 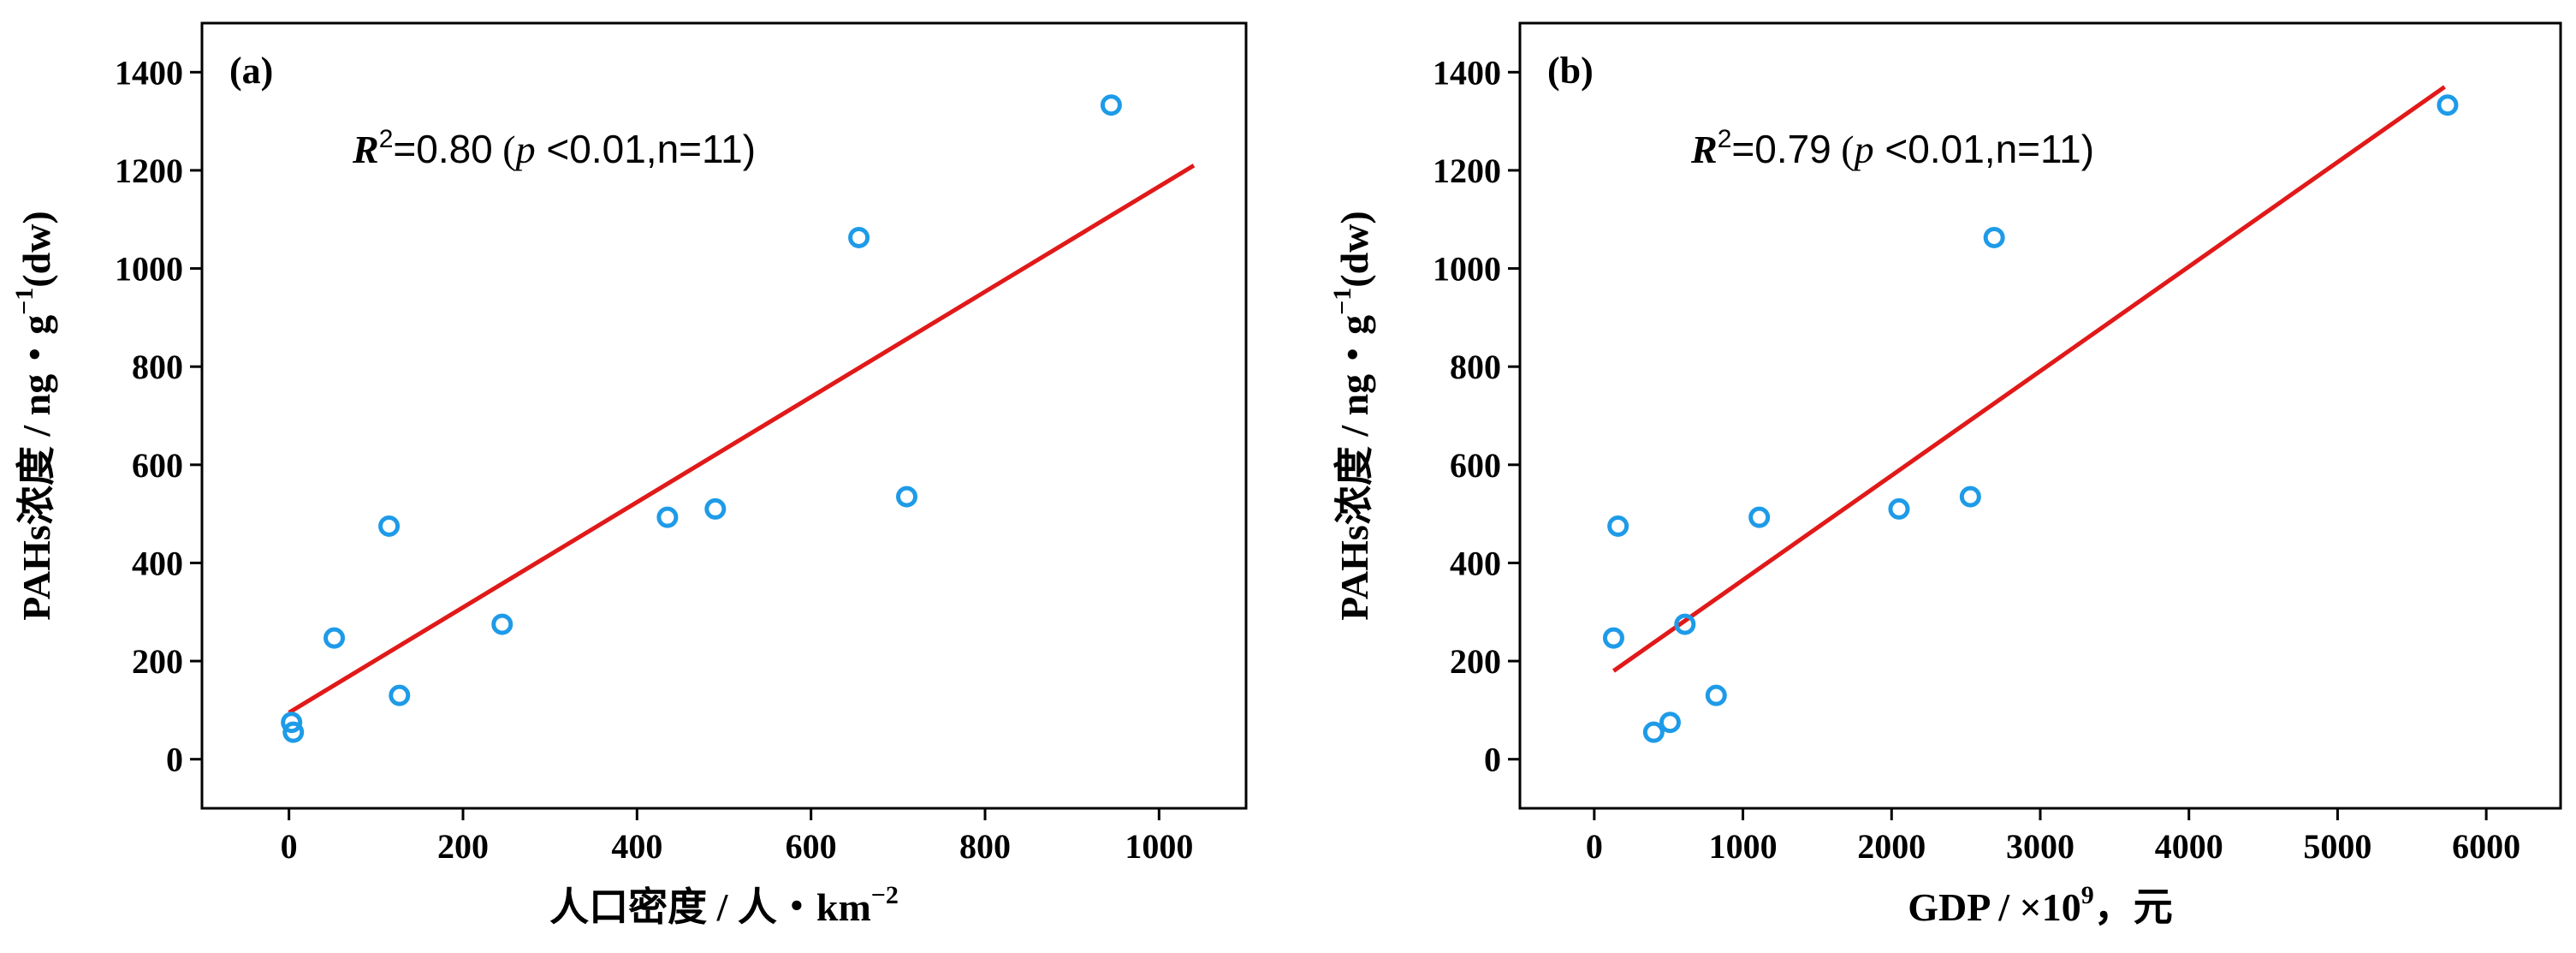 What do you see at coordinates (710, 907) in the screenshot?
I see `x-axis-title-main: 人口密度 / 人・km` at bounding box center [710, 907].